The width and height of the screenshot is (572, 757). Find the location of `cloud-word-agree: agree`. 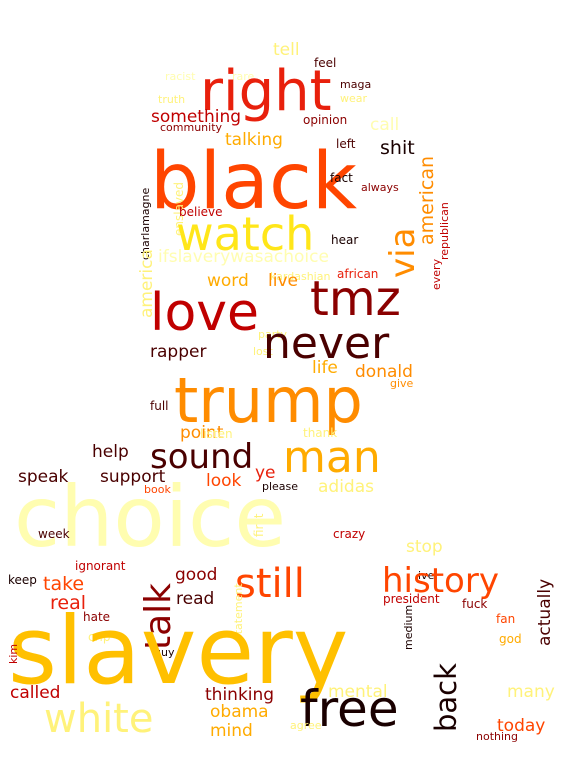

cloud-word-agree: agree is located at coordinates (306, 725).